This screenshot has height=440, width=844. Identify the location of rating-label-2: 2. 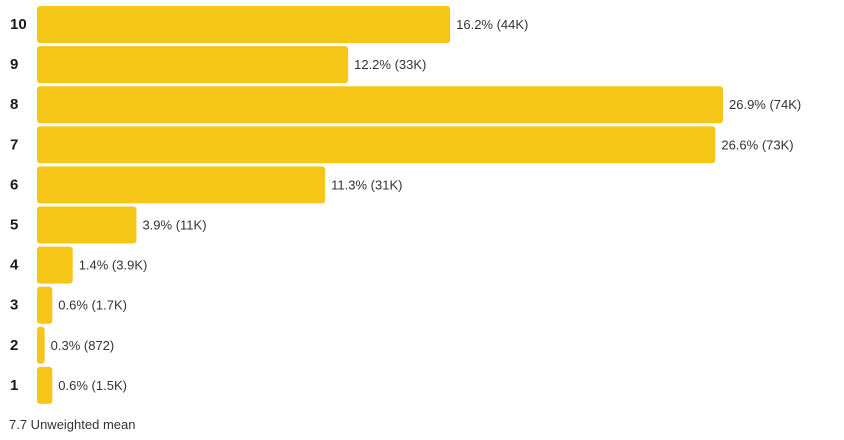
(14, 345).